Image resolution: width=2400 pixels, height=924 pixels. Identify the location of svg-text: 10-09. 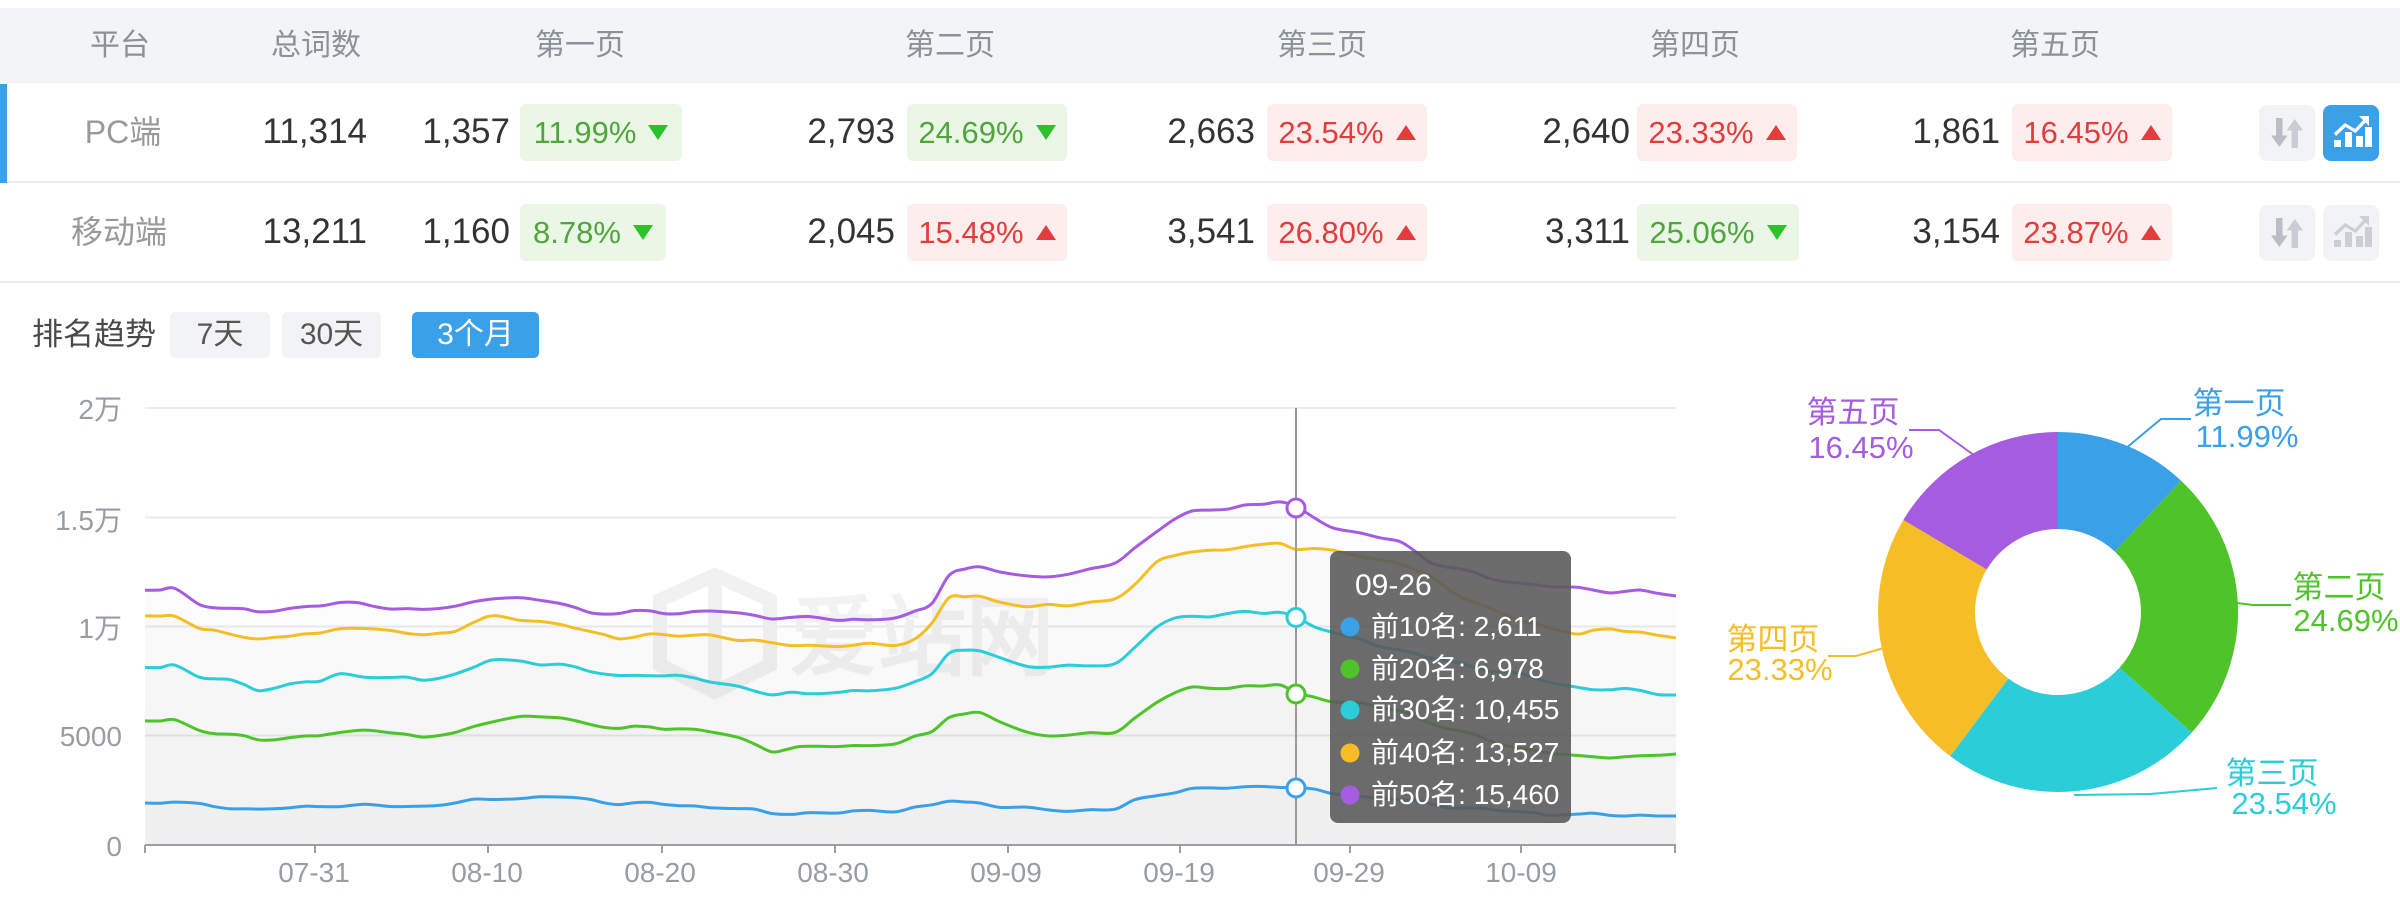
(1521, 872).